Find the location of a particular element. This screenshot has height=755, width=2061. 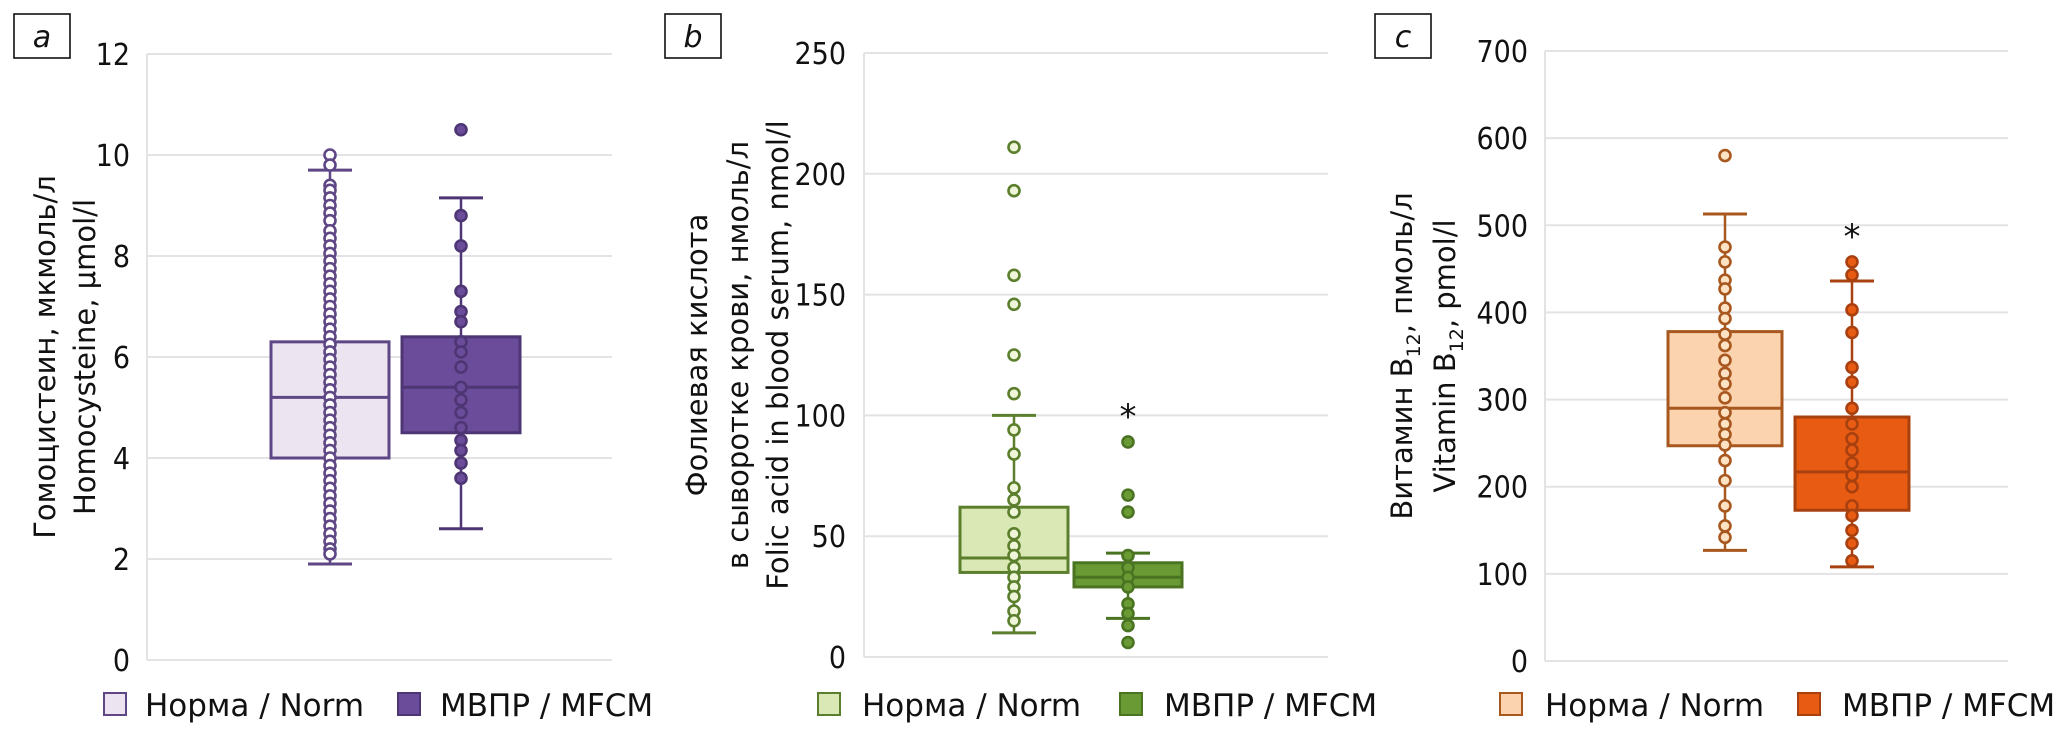

y-axis-title-text: , pmol/l is located at coordinates (1445, 273).